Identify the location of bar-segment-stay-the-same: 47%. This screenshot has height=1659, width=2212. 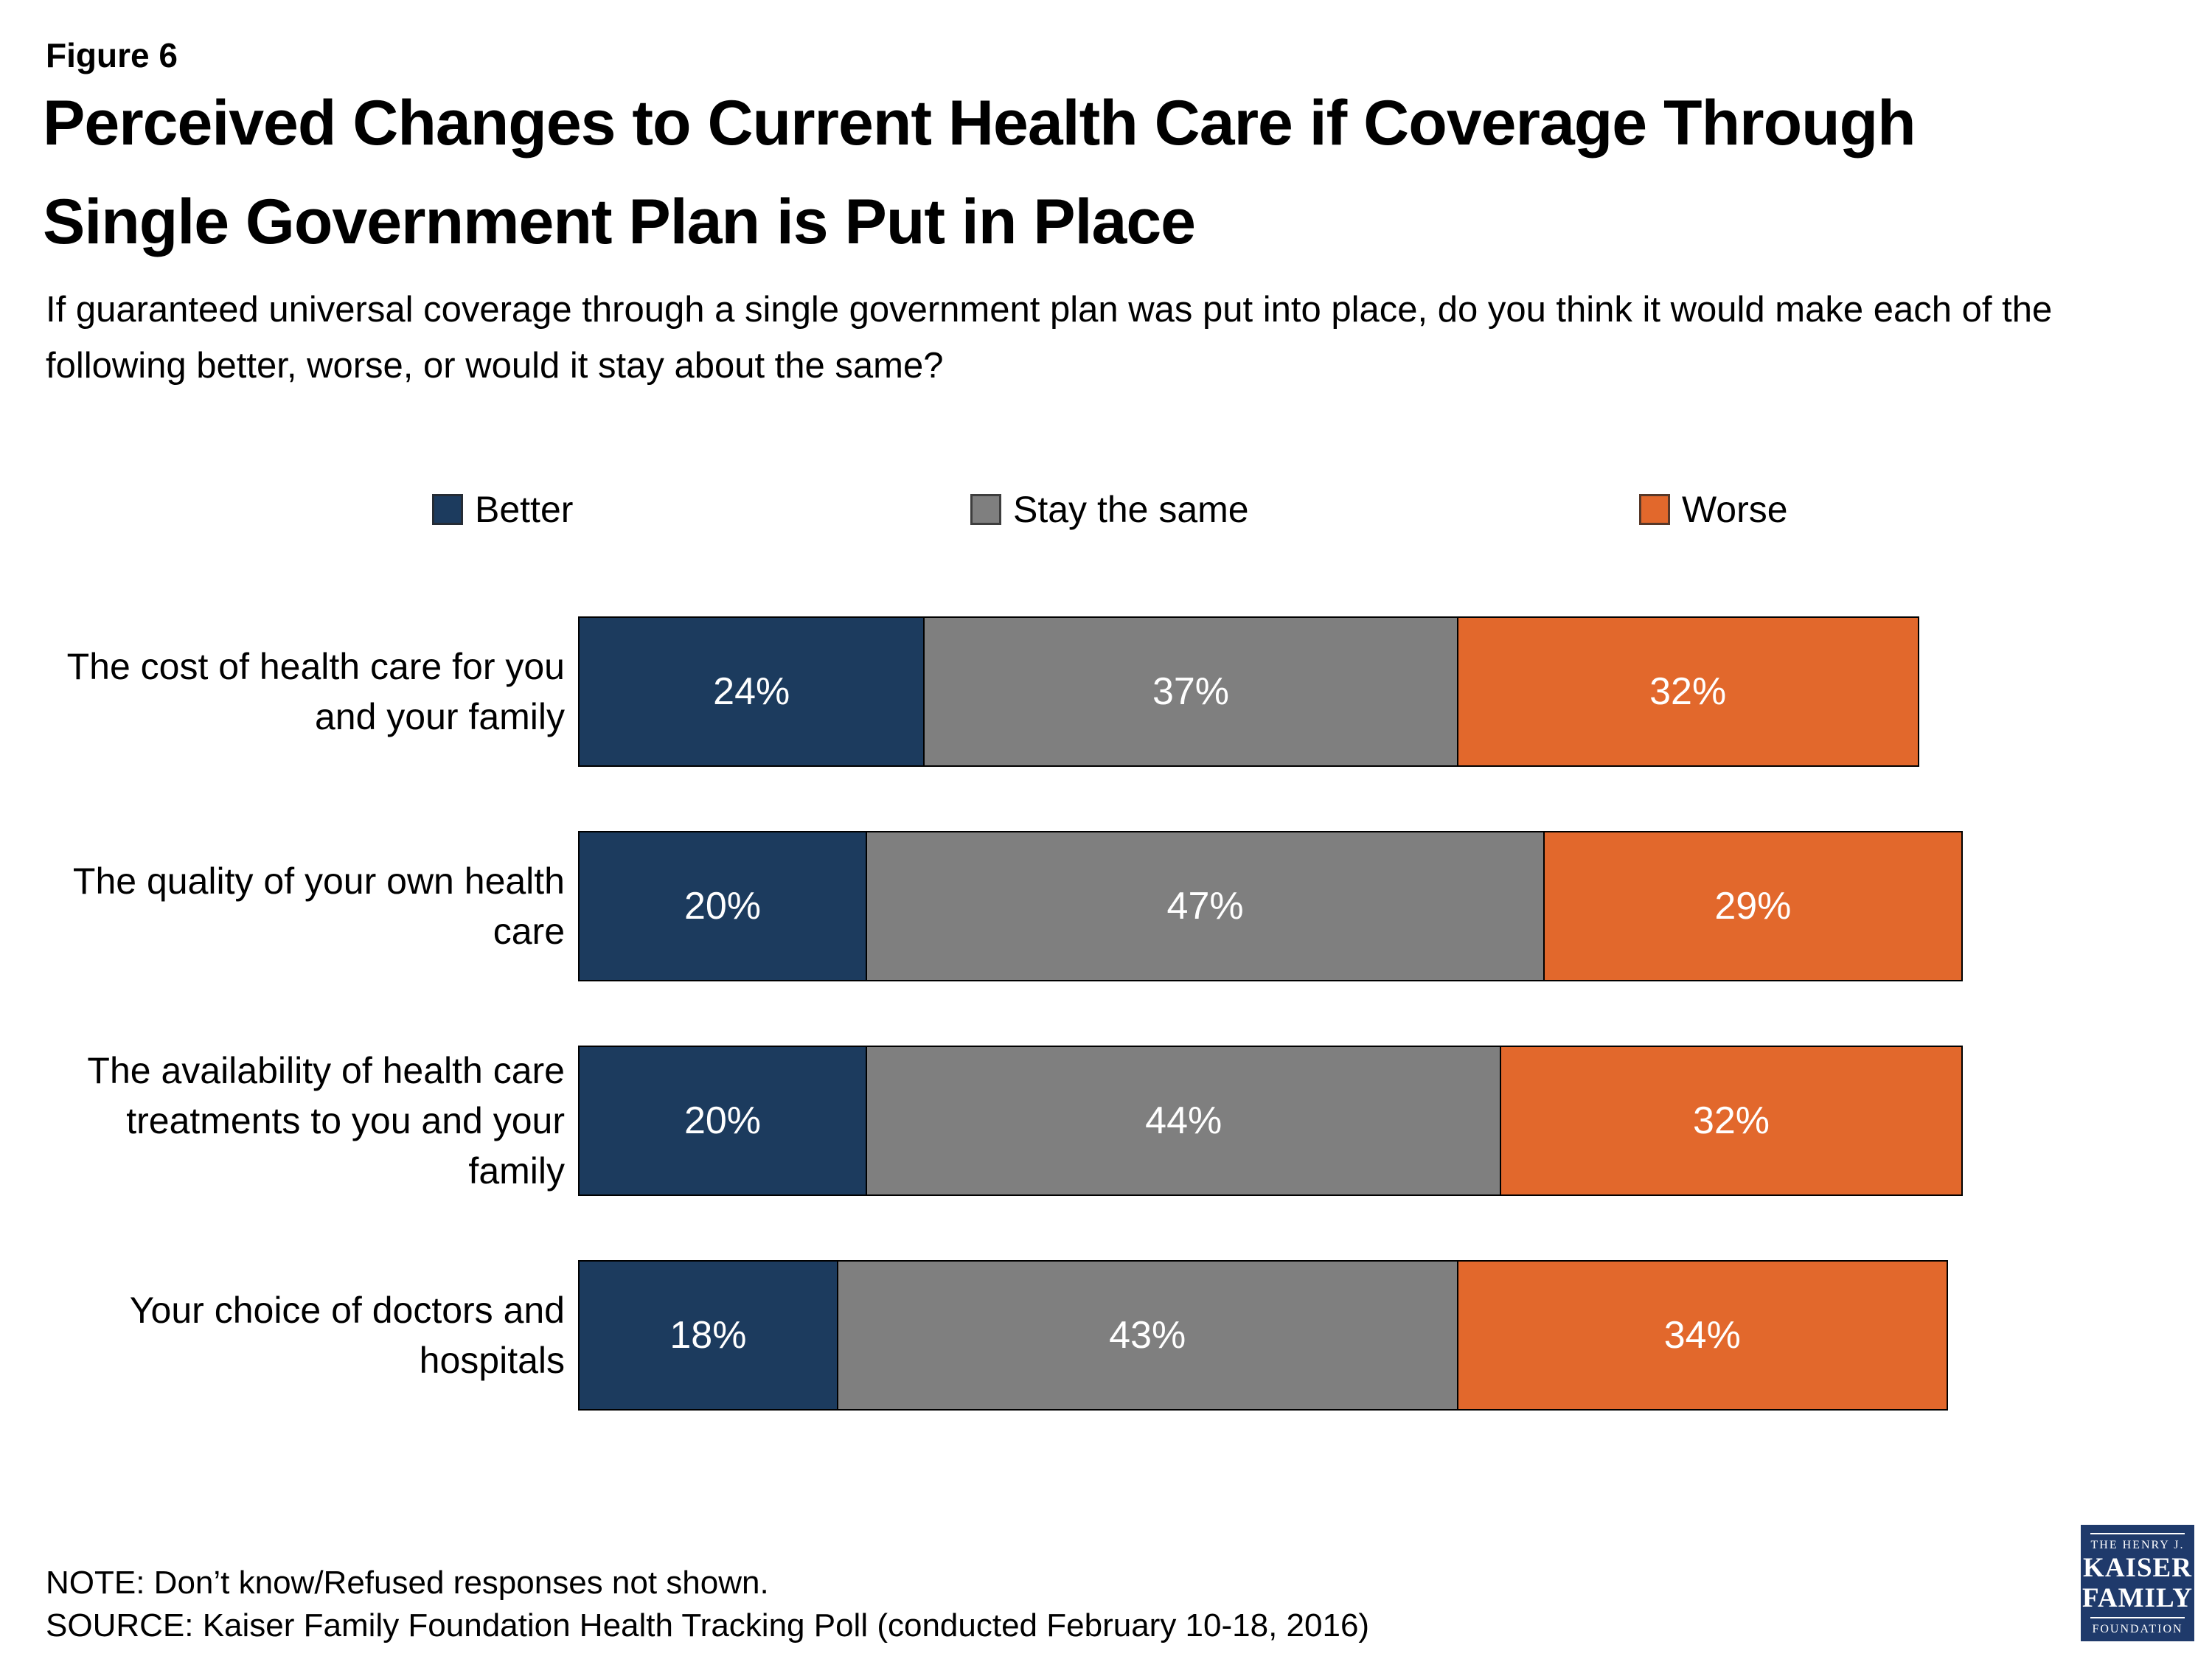
(1205, 906).